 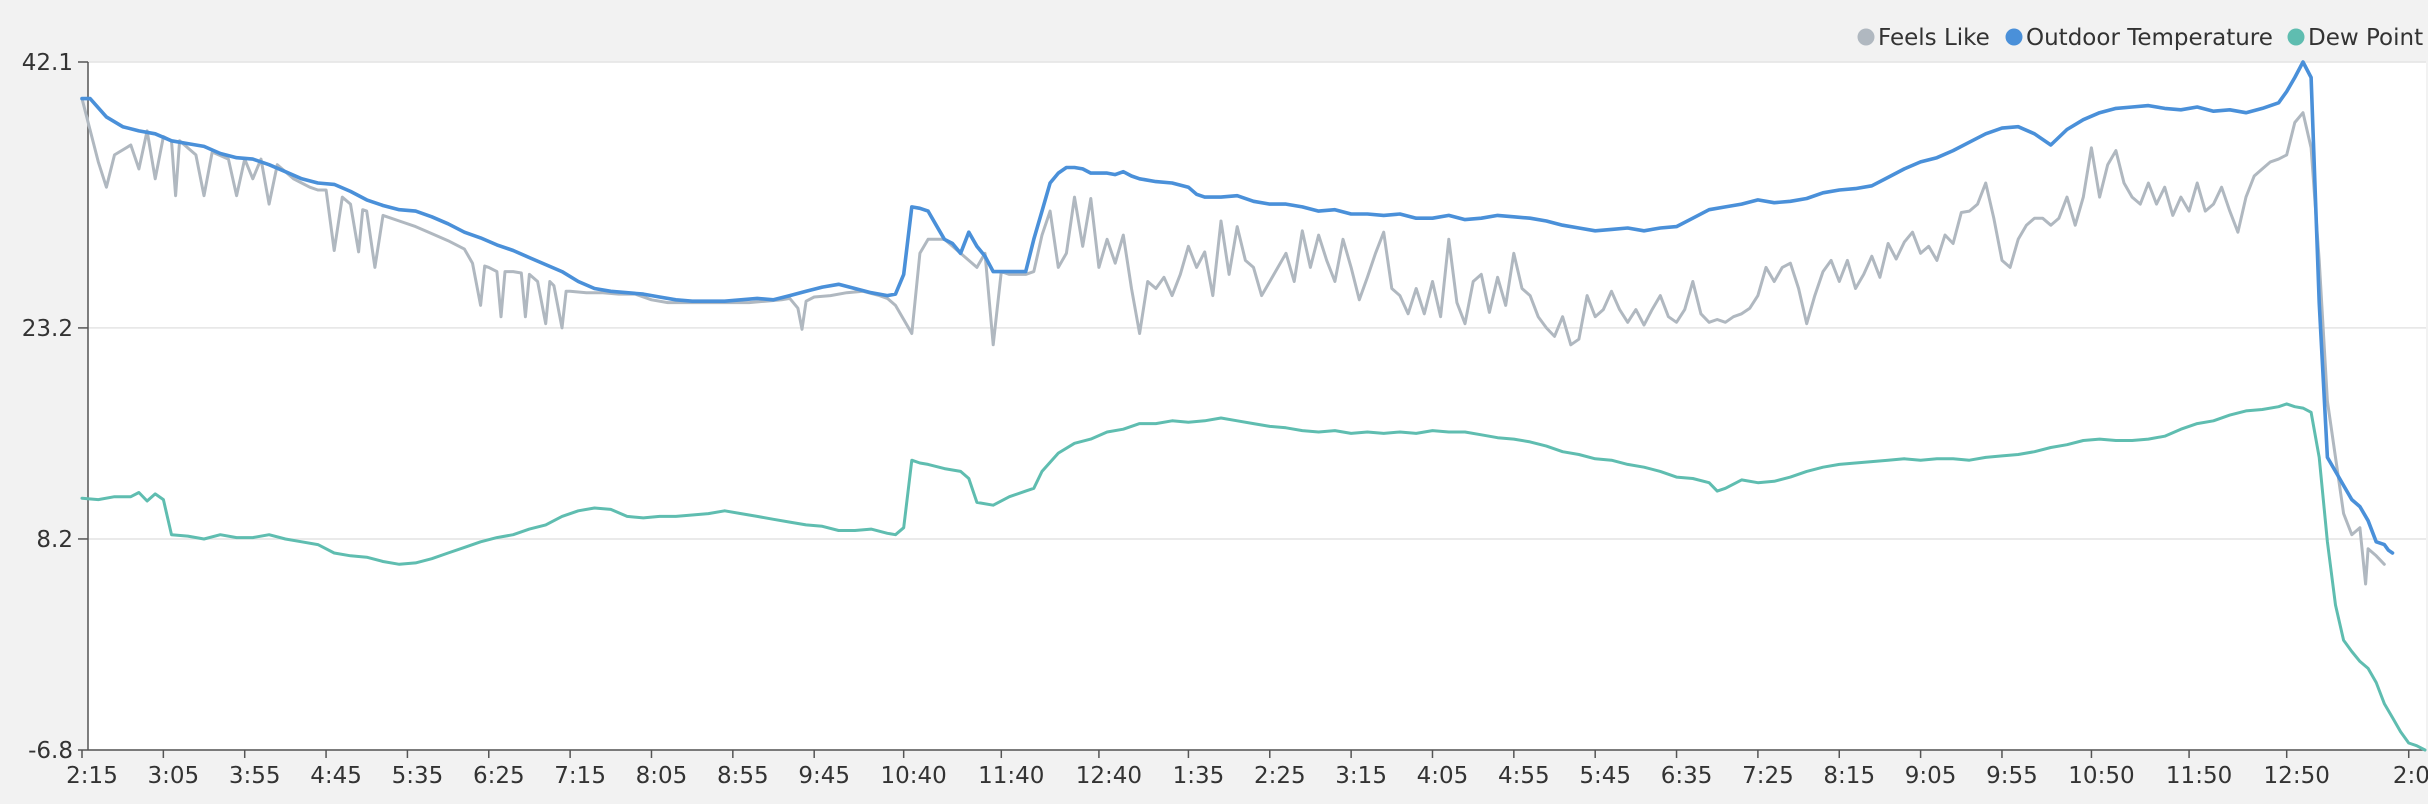 I want to click on y-tick-label: -6.8, so click(x=50, y=751).